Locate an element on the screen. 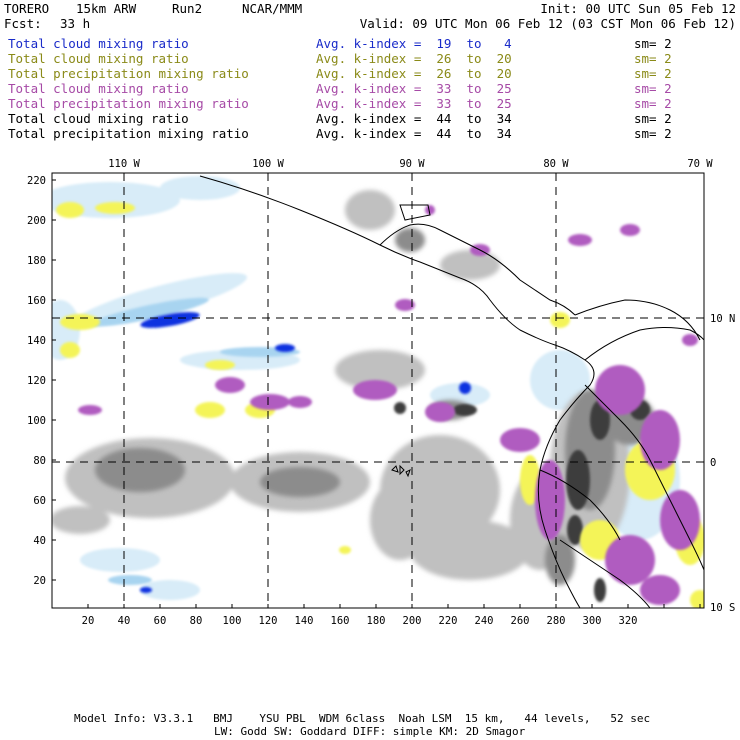  x-tick-label: 20 is located at coordinates (88, 621).